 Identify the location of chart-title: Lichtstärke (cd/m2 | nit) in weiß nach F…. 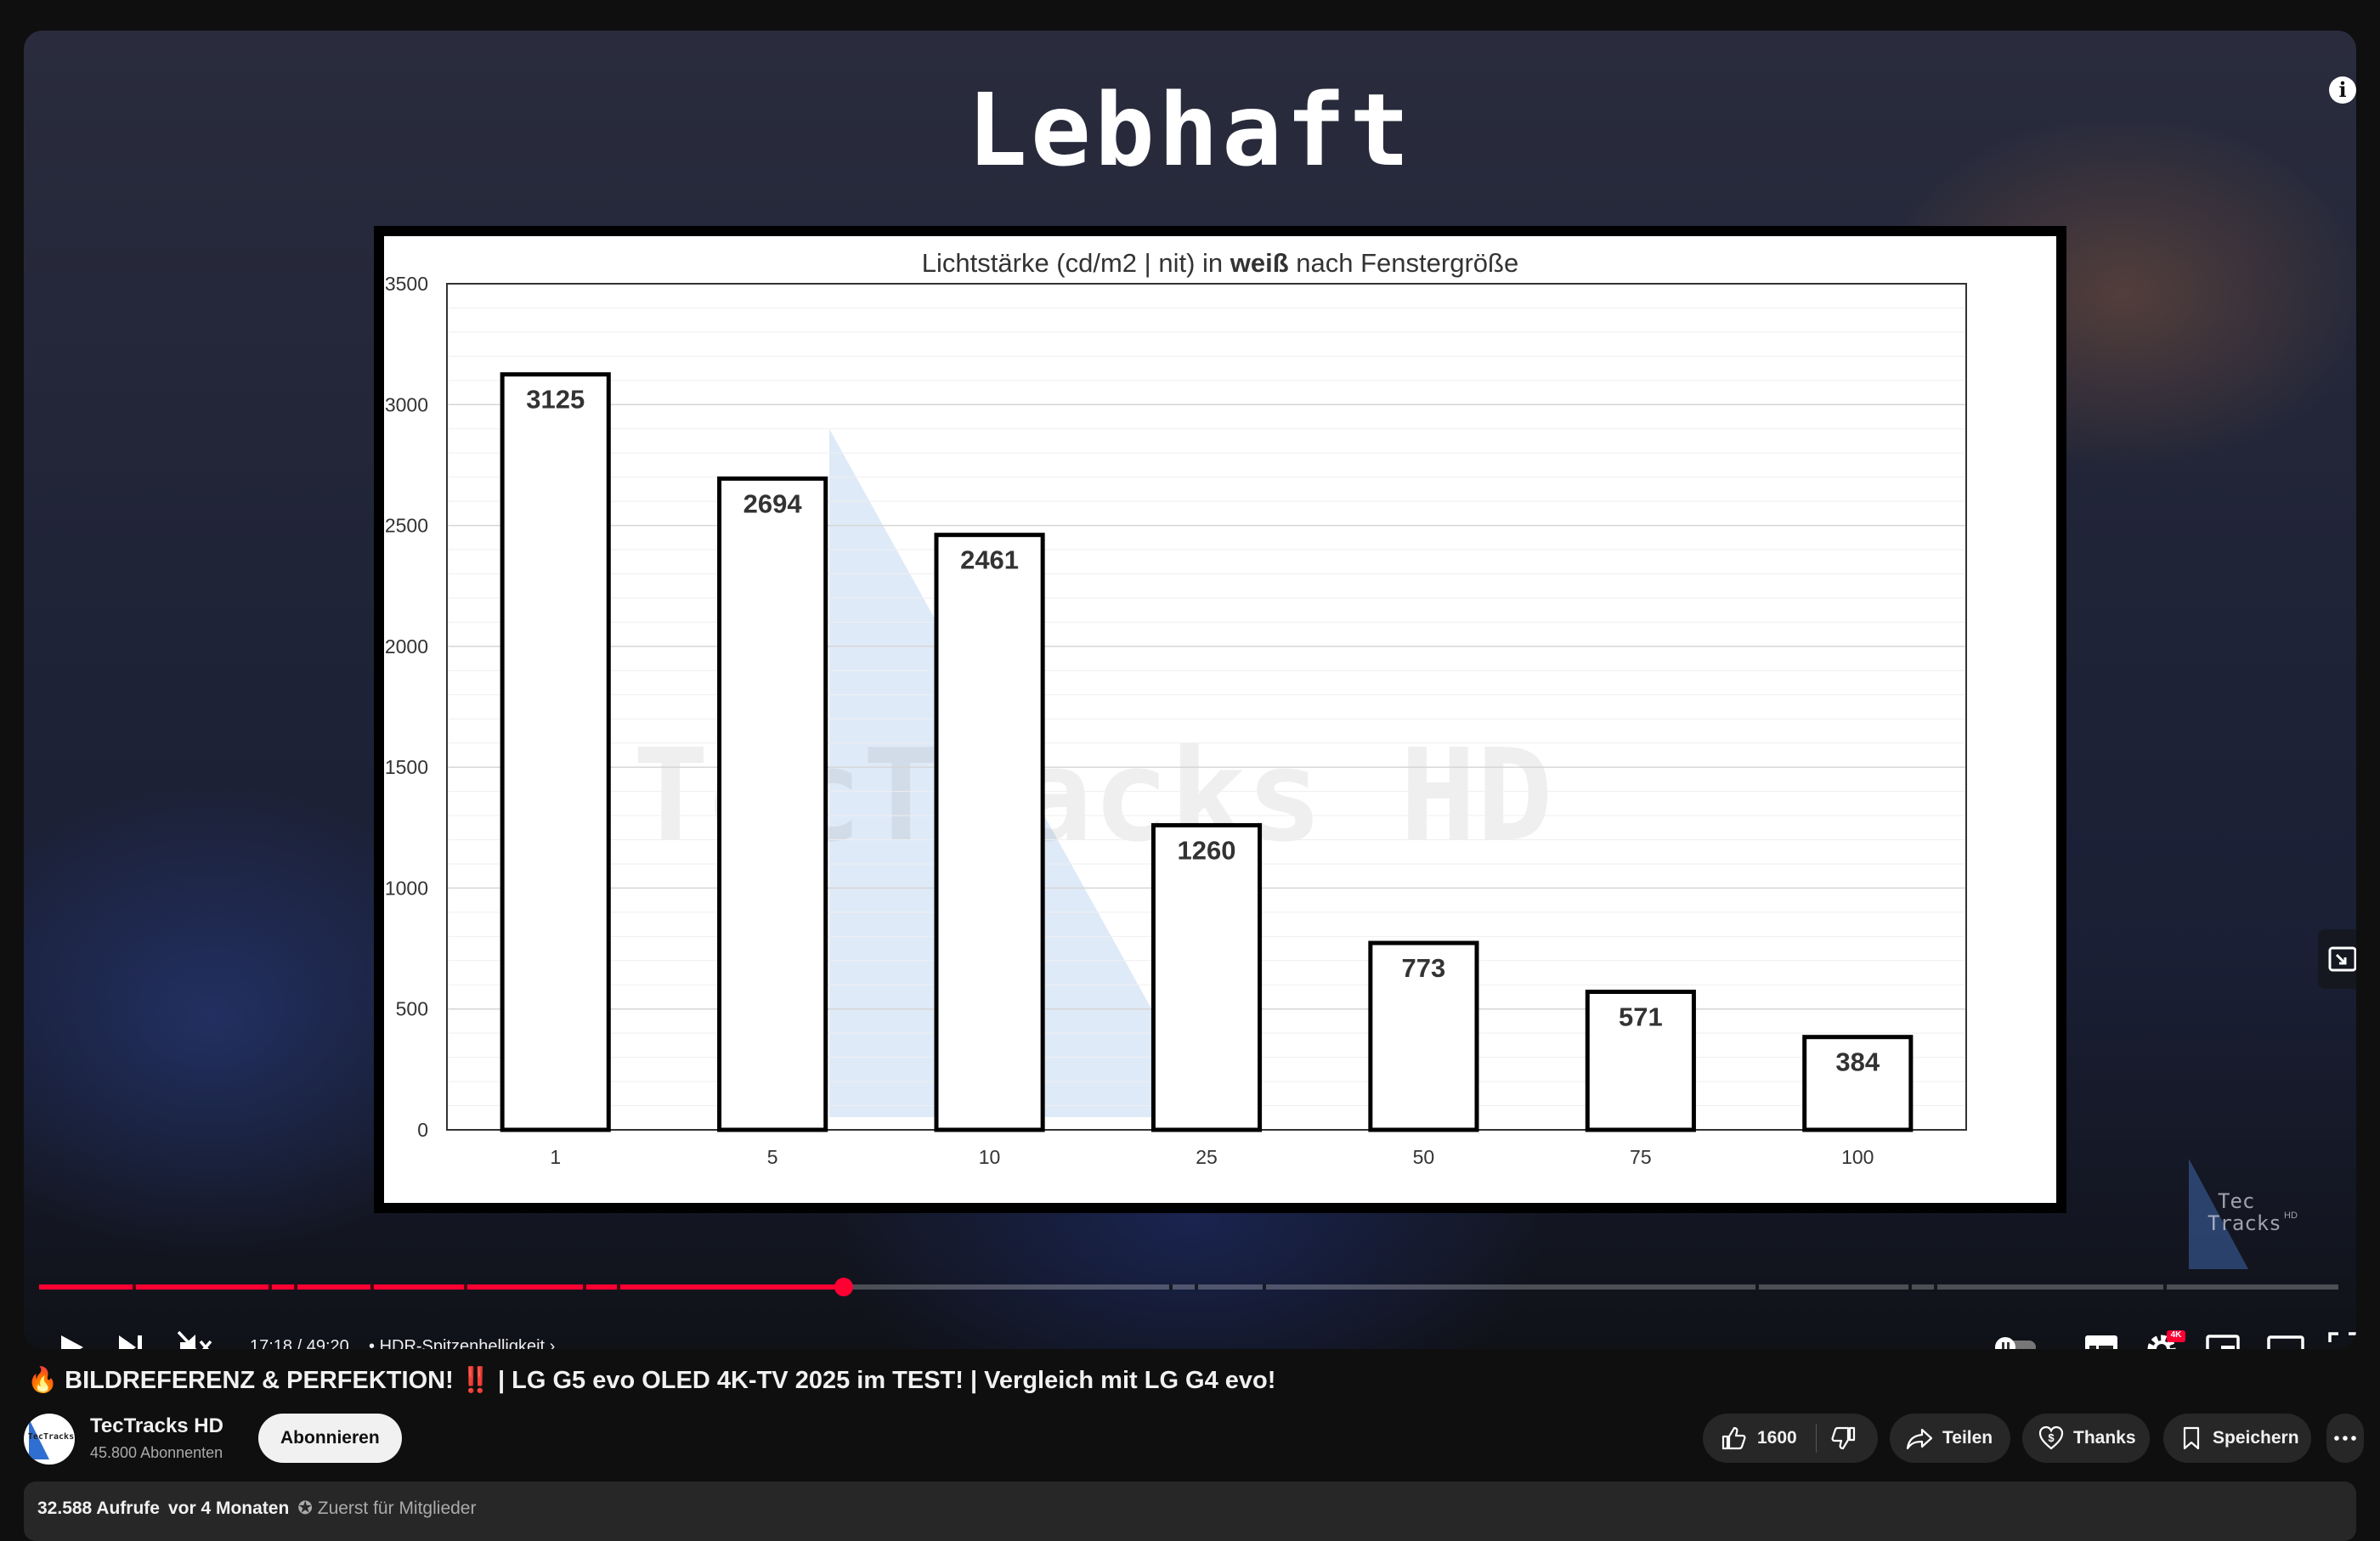
(1220, 263).